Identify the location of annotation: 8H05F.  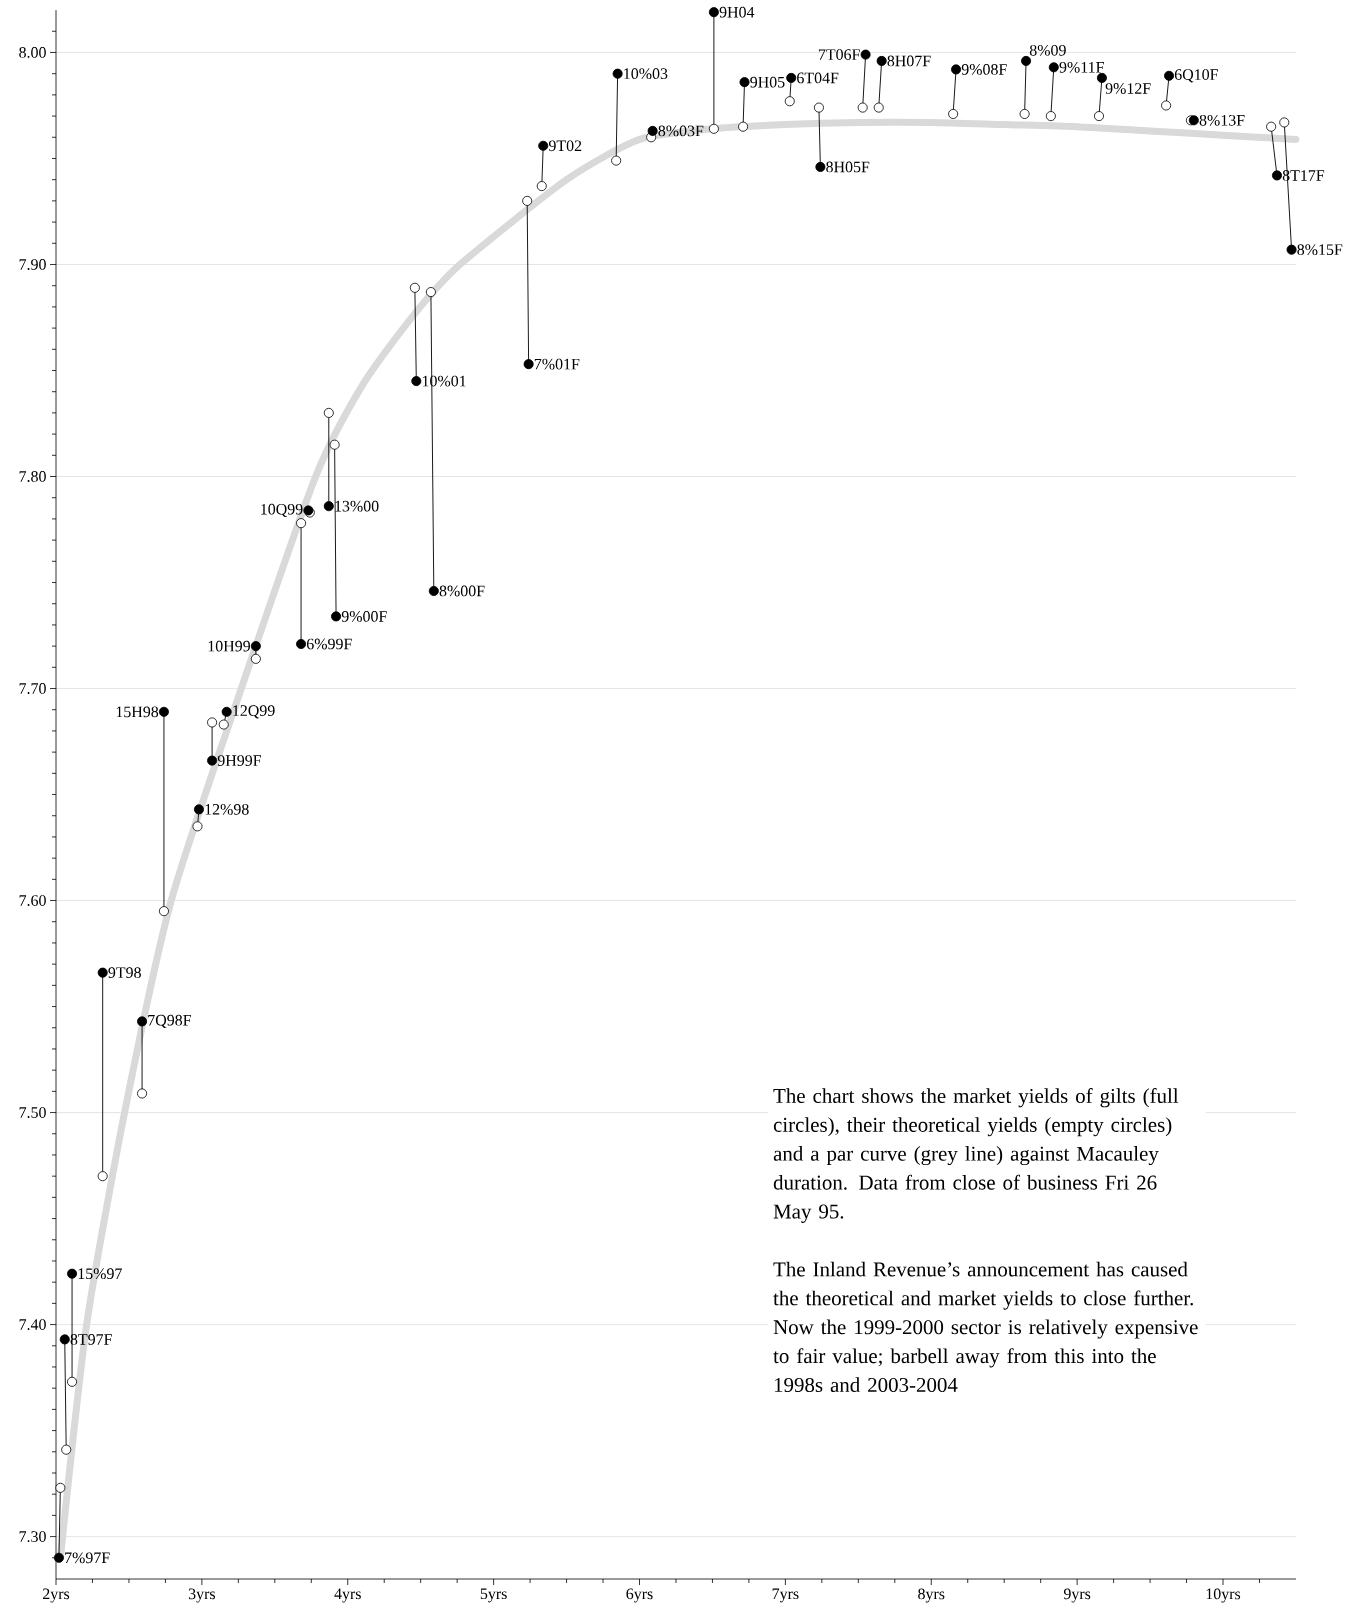
(848, 167).